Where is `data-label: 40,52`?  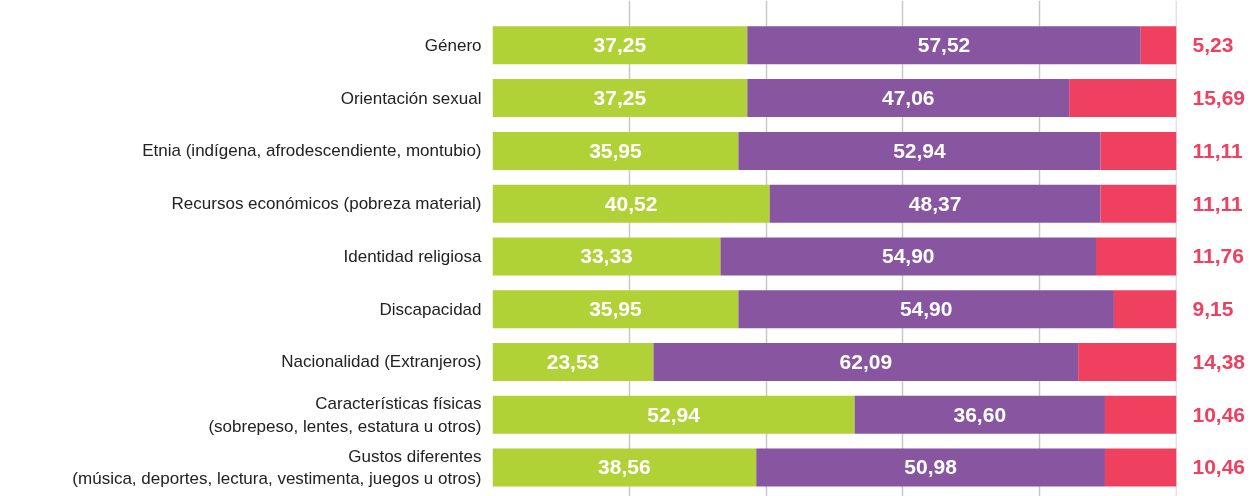 data-label: 40,52 is located at coordinates (631, 203).